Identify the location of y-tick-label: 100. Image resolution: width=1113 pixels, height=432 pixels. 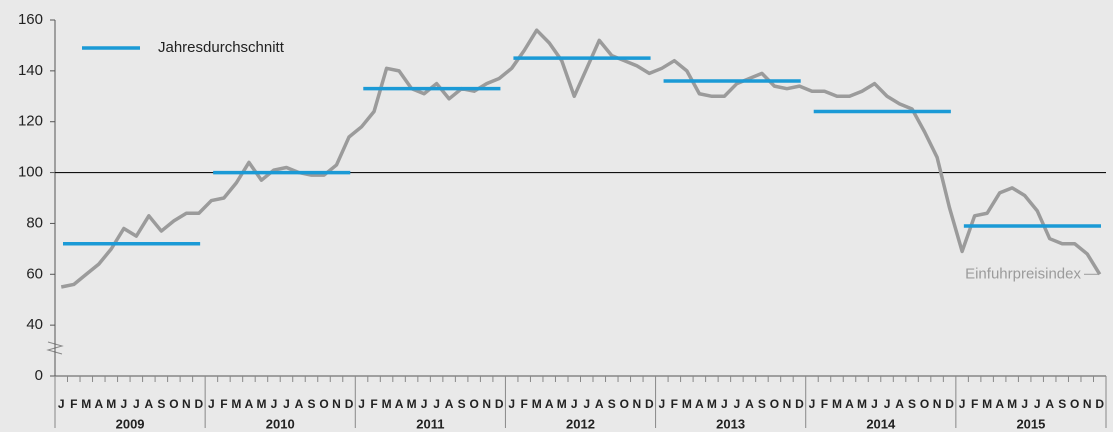
(30, 172).